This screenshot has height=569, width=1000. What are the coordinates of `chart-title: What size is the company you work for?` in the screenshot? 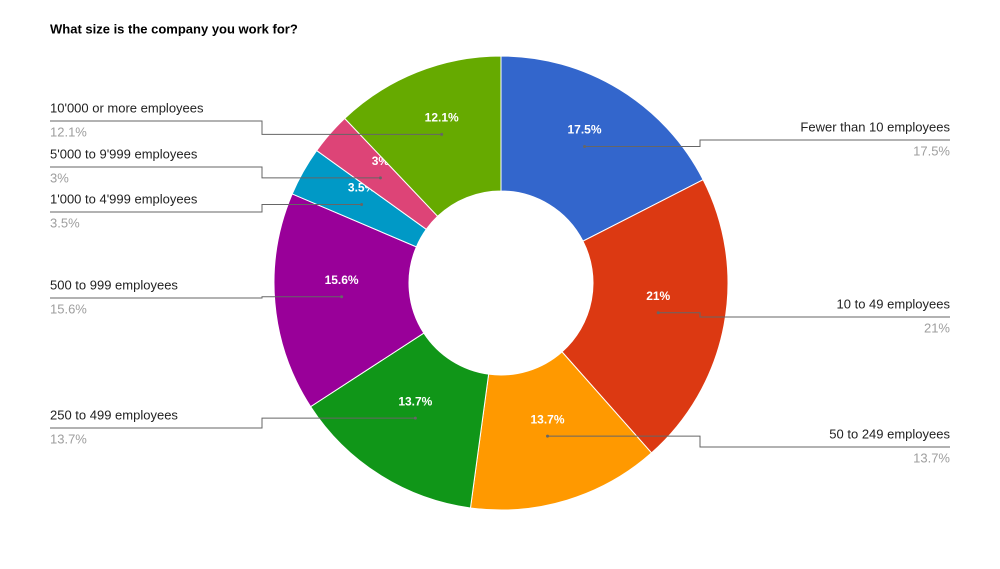 It's located at (174, 28).